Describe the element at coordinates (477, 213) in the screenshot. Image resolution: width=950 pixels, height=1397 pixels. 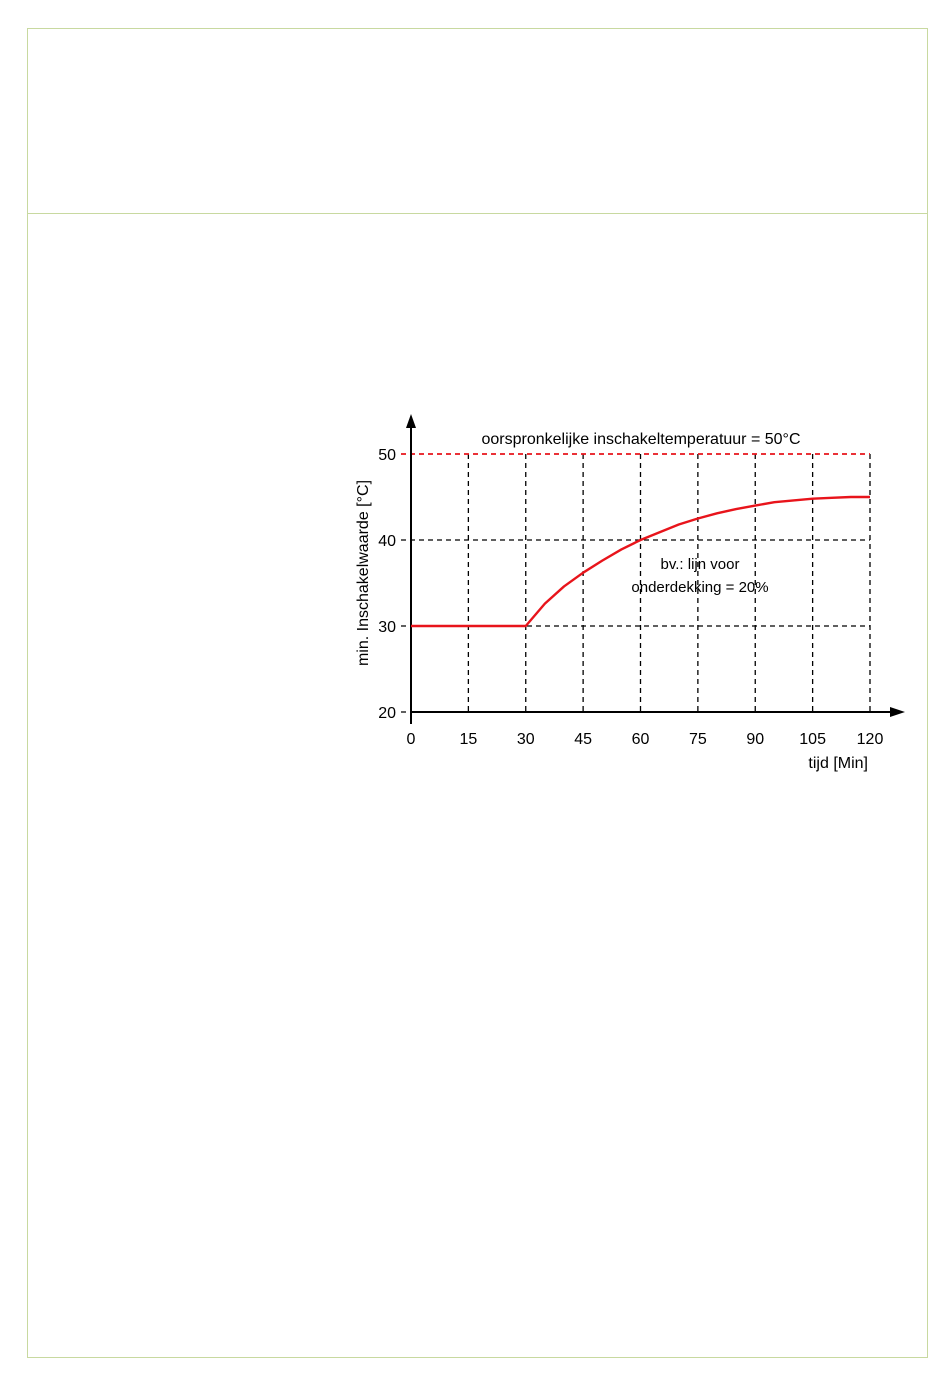
I see `header-divider` at that location.